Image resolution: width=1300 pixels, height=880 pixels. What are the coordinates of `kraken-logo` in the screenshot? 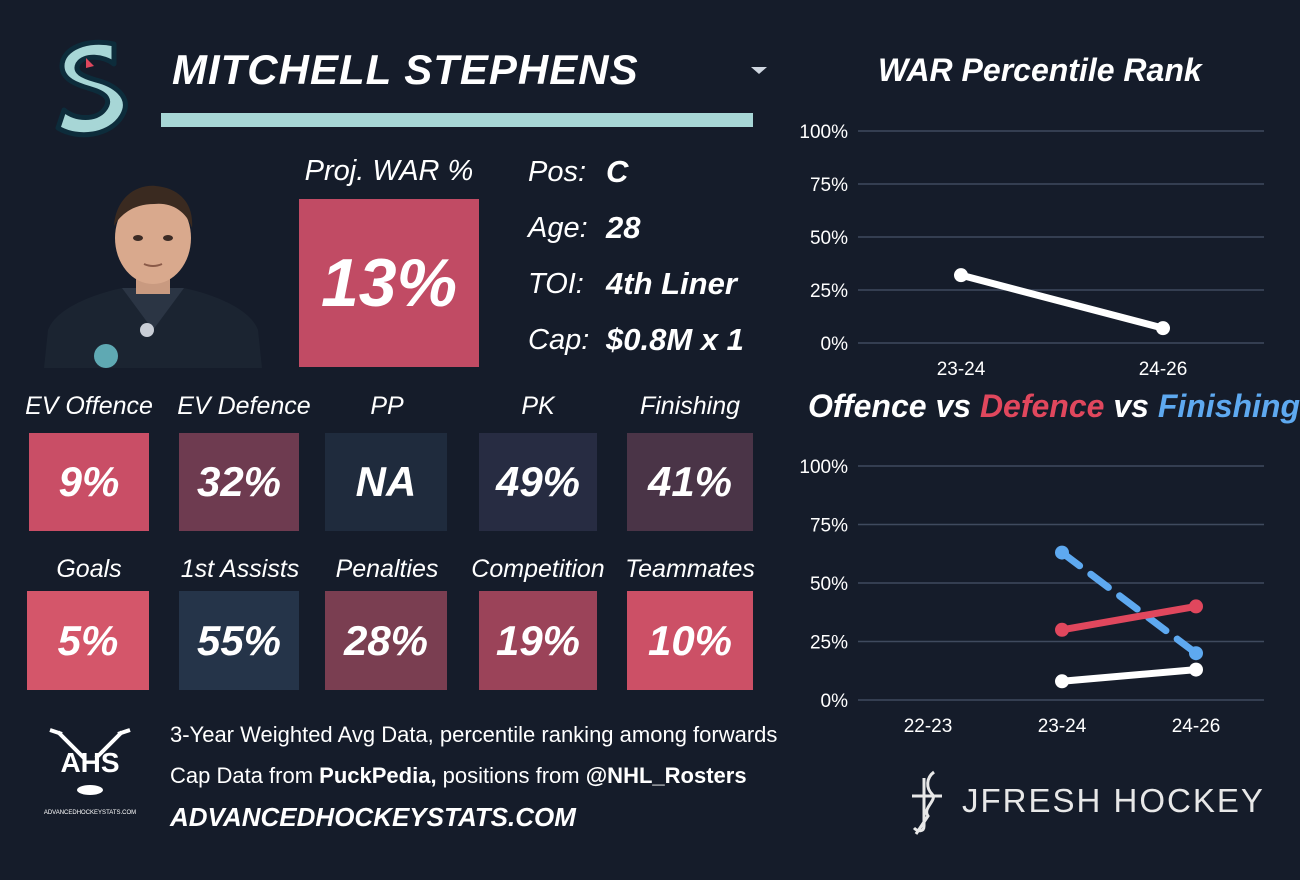 It's located at (91, 88).